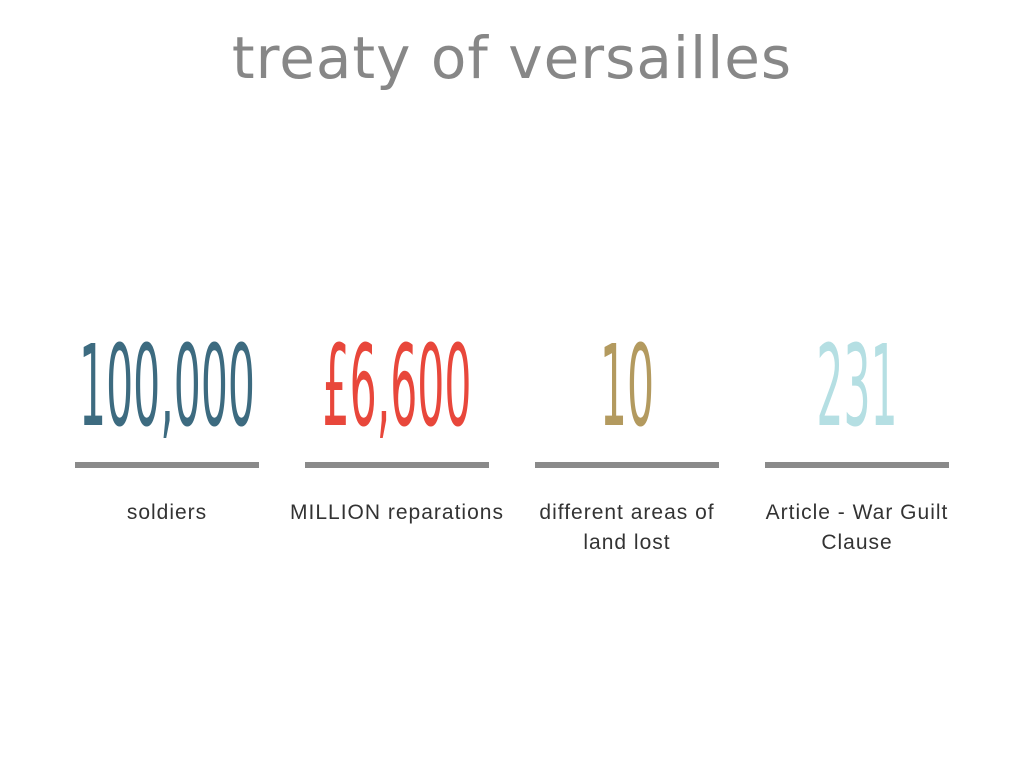 This screenshot has height=768, width=1024. What do you see at coordinates (397, 512) in the screenshot?
I see `stat-label: MILLION reparations` at bounding box center [397, 512].